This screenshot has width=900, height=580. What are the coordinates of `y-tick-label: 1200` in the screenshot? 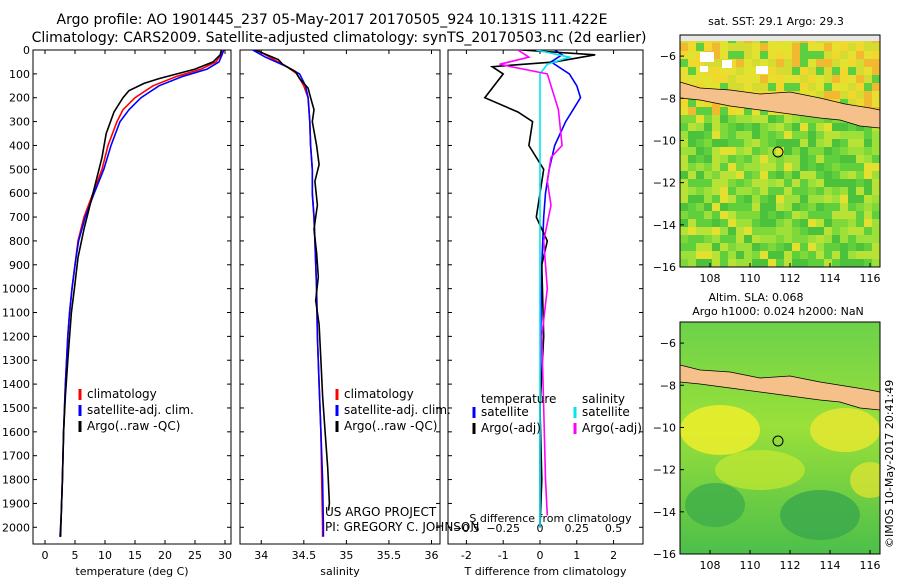 It's located at (16, 336).